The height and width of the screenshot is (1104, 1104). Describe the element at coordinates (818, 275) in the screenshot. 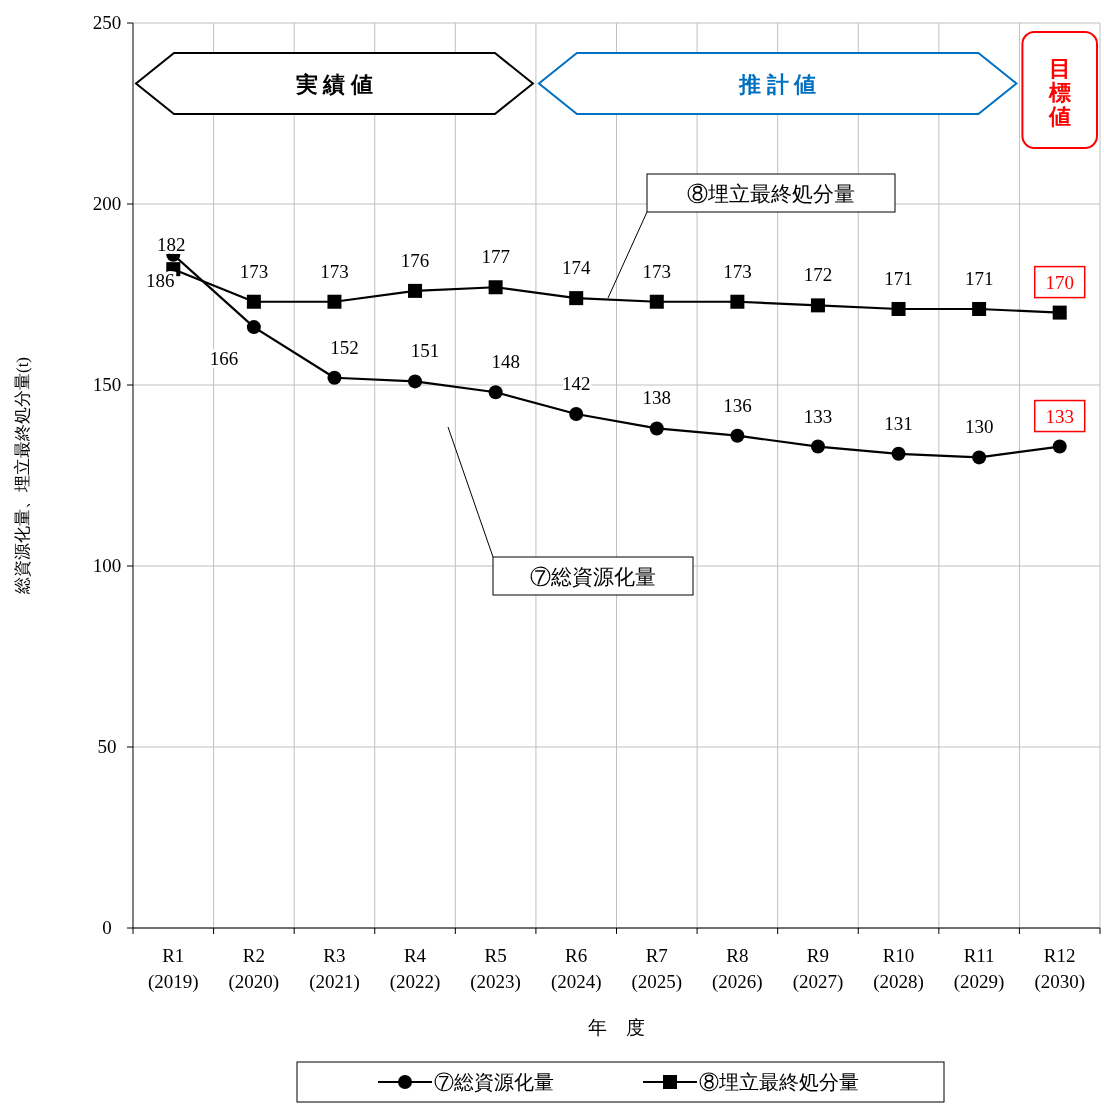

I see `data-label: 172` at that location.